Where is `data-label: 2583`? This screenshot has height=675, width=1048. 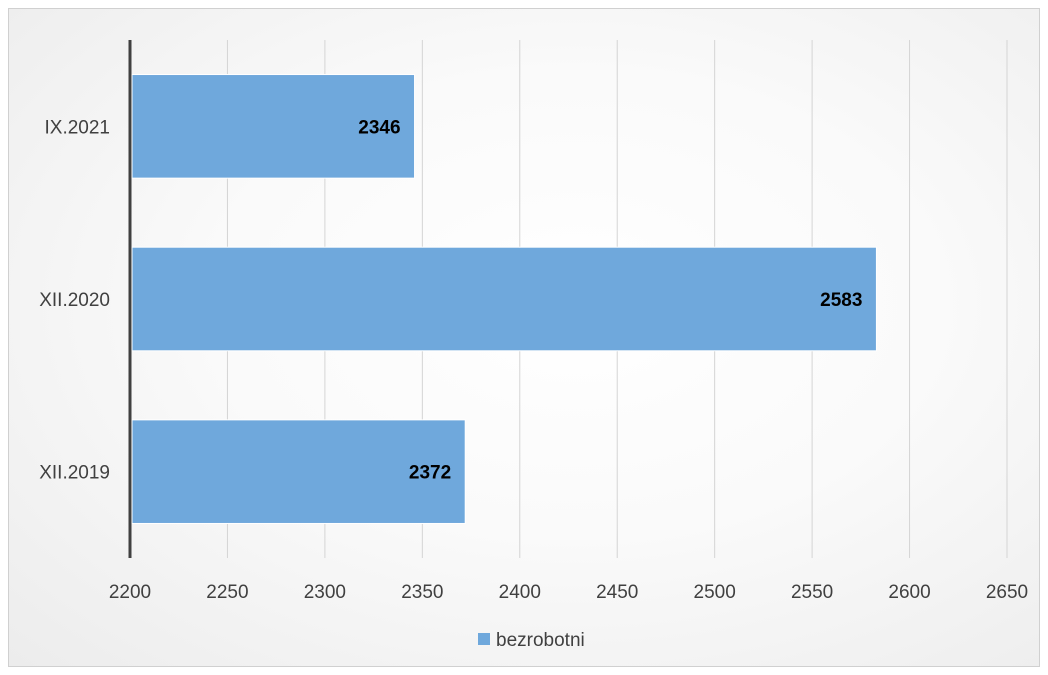 data-label: 2583 is located at coordinates (841, 300).